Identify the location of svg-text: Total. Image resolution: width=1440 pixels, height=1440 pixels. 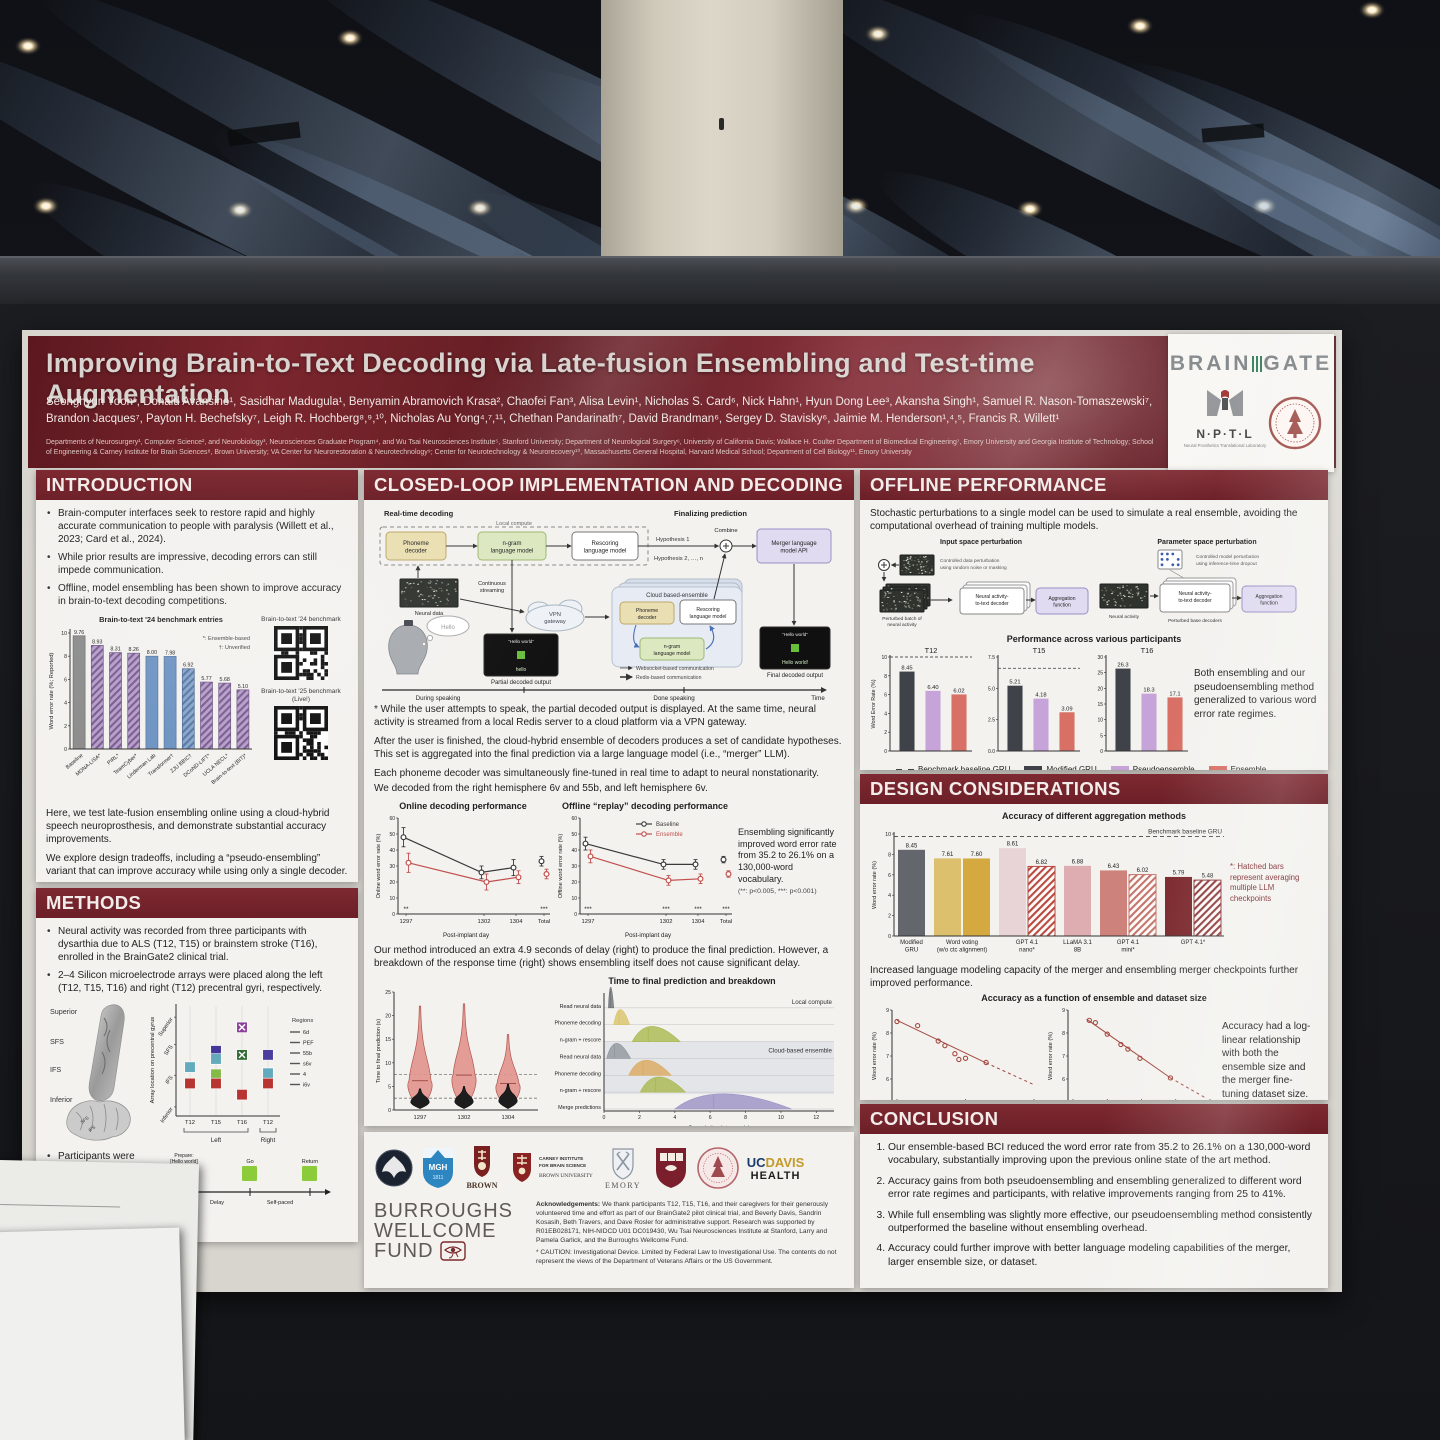
(544, 922).